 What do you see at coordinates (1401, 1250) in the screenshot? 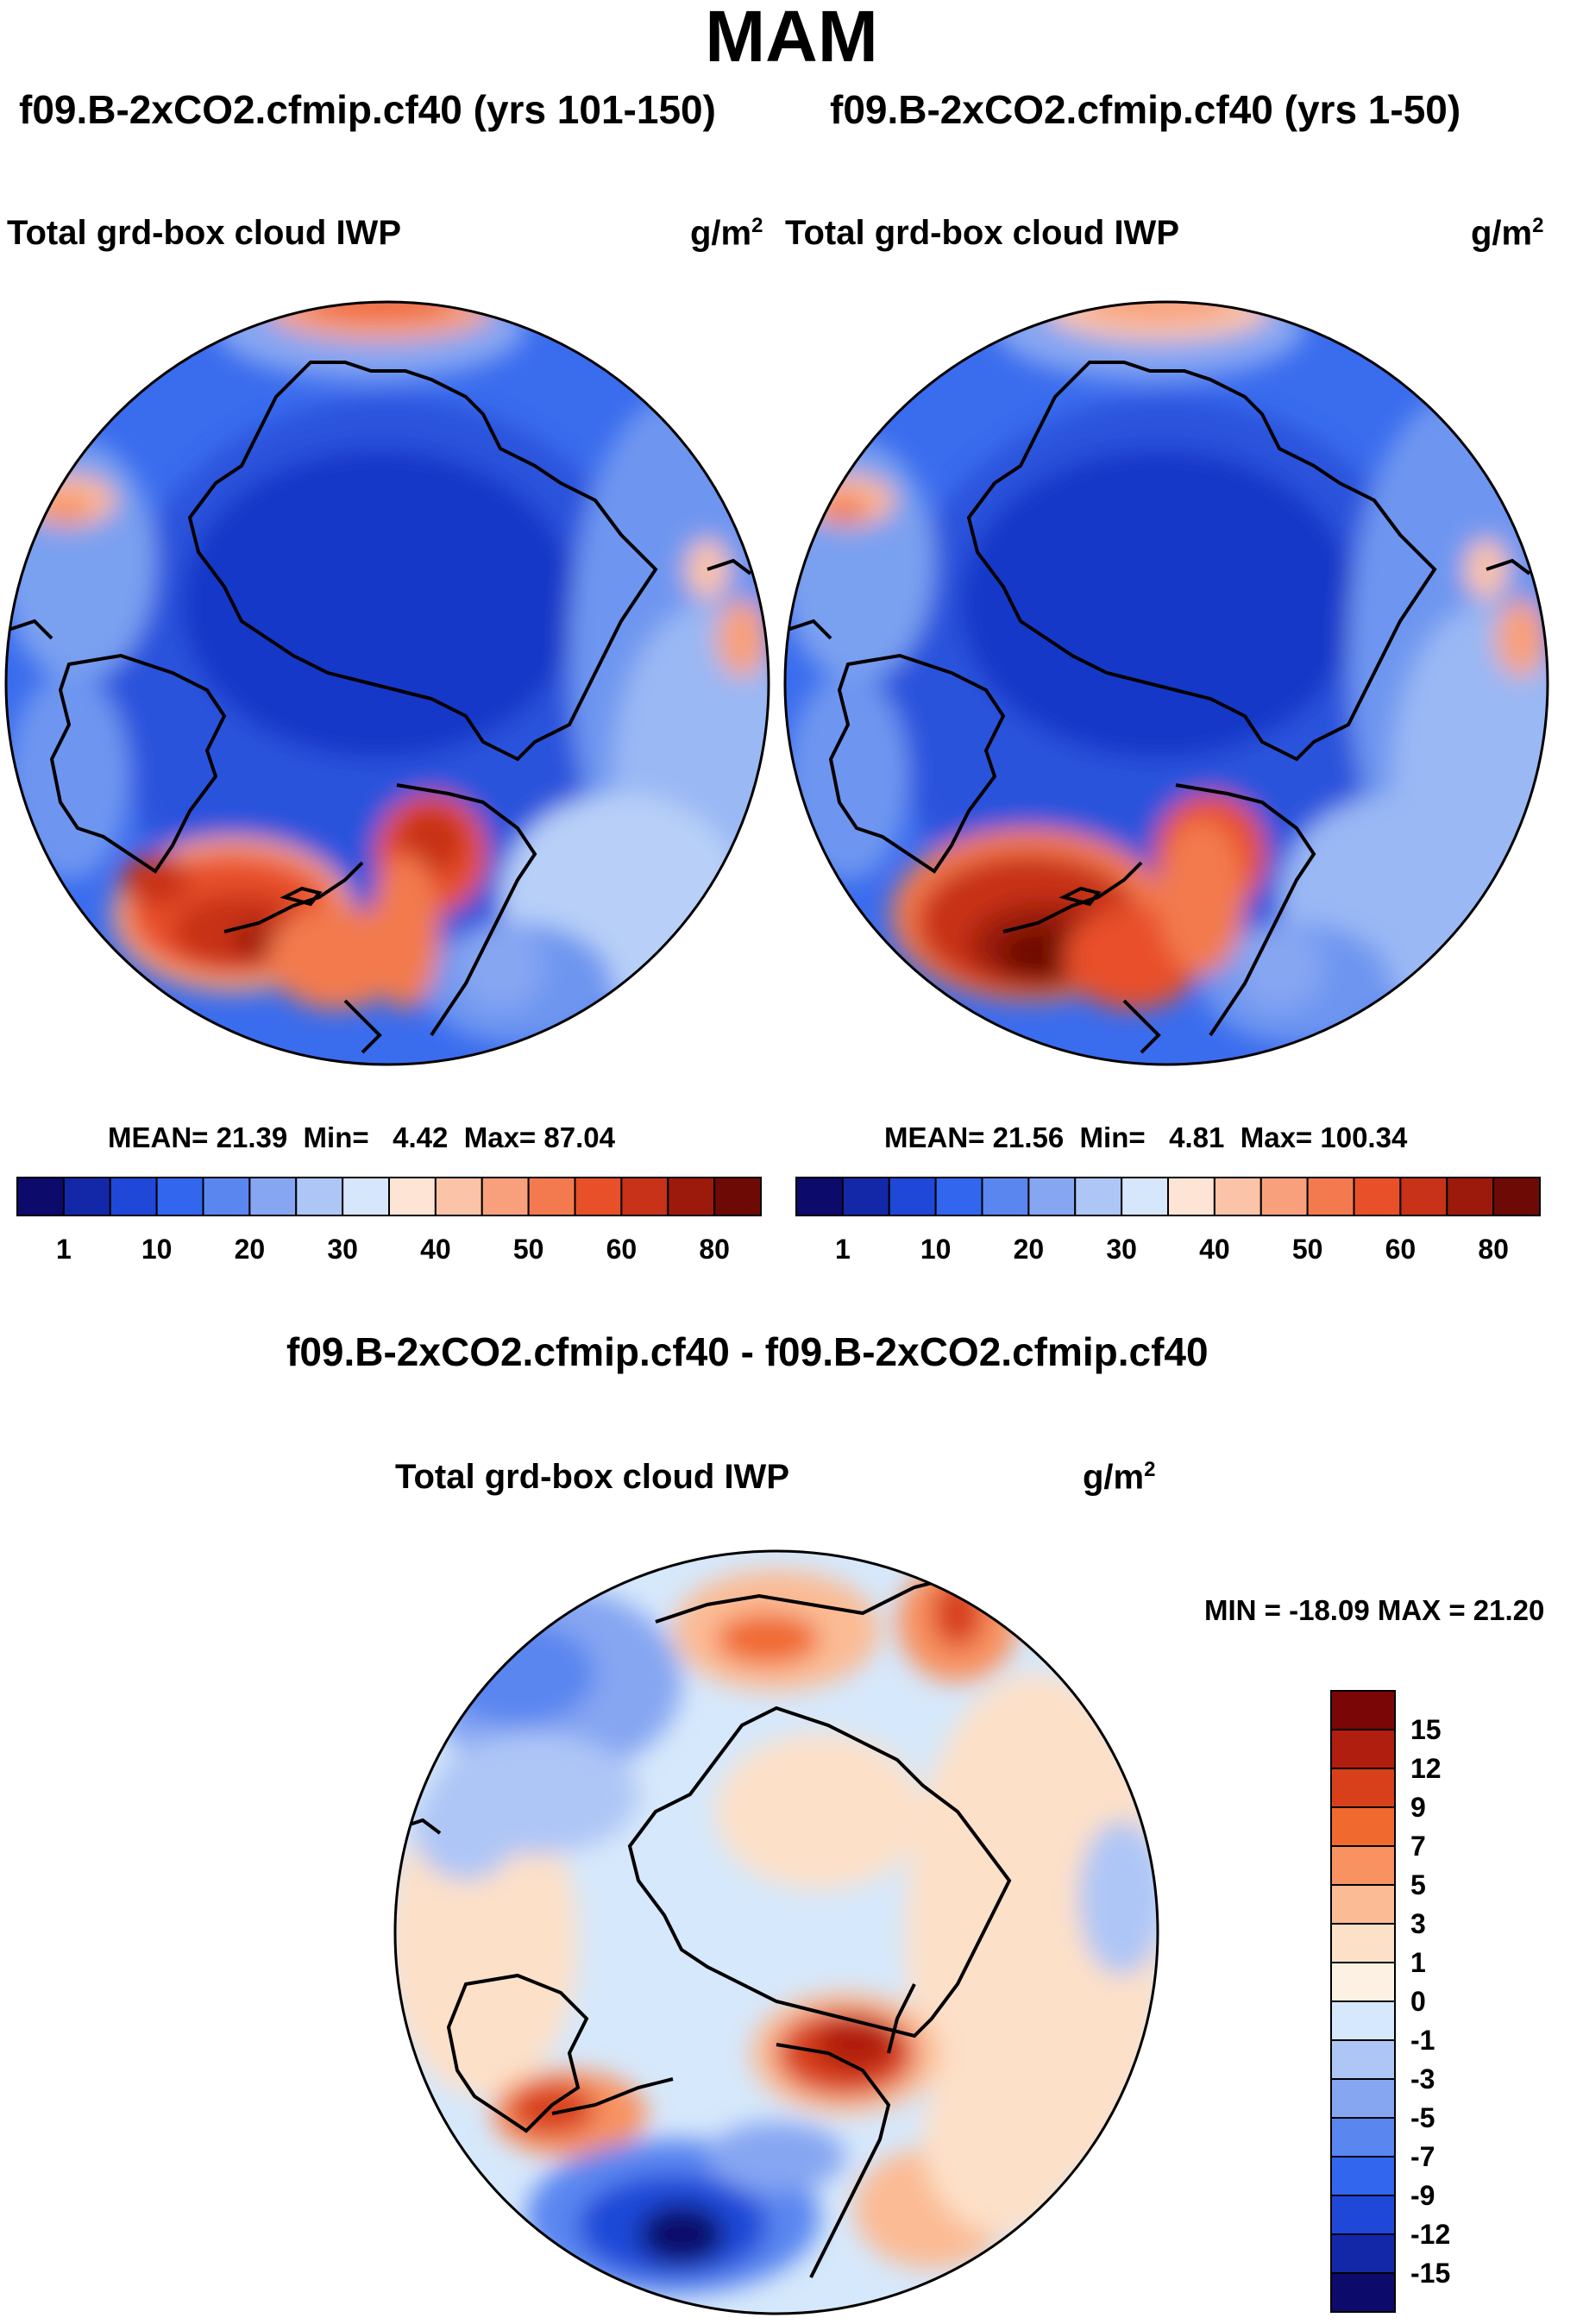
I see `panel2-colorbar-tick-label: 60` at bounding box center [1401, 1250].